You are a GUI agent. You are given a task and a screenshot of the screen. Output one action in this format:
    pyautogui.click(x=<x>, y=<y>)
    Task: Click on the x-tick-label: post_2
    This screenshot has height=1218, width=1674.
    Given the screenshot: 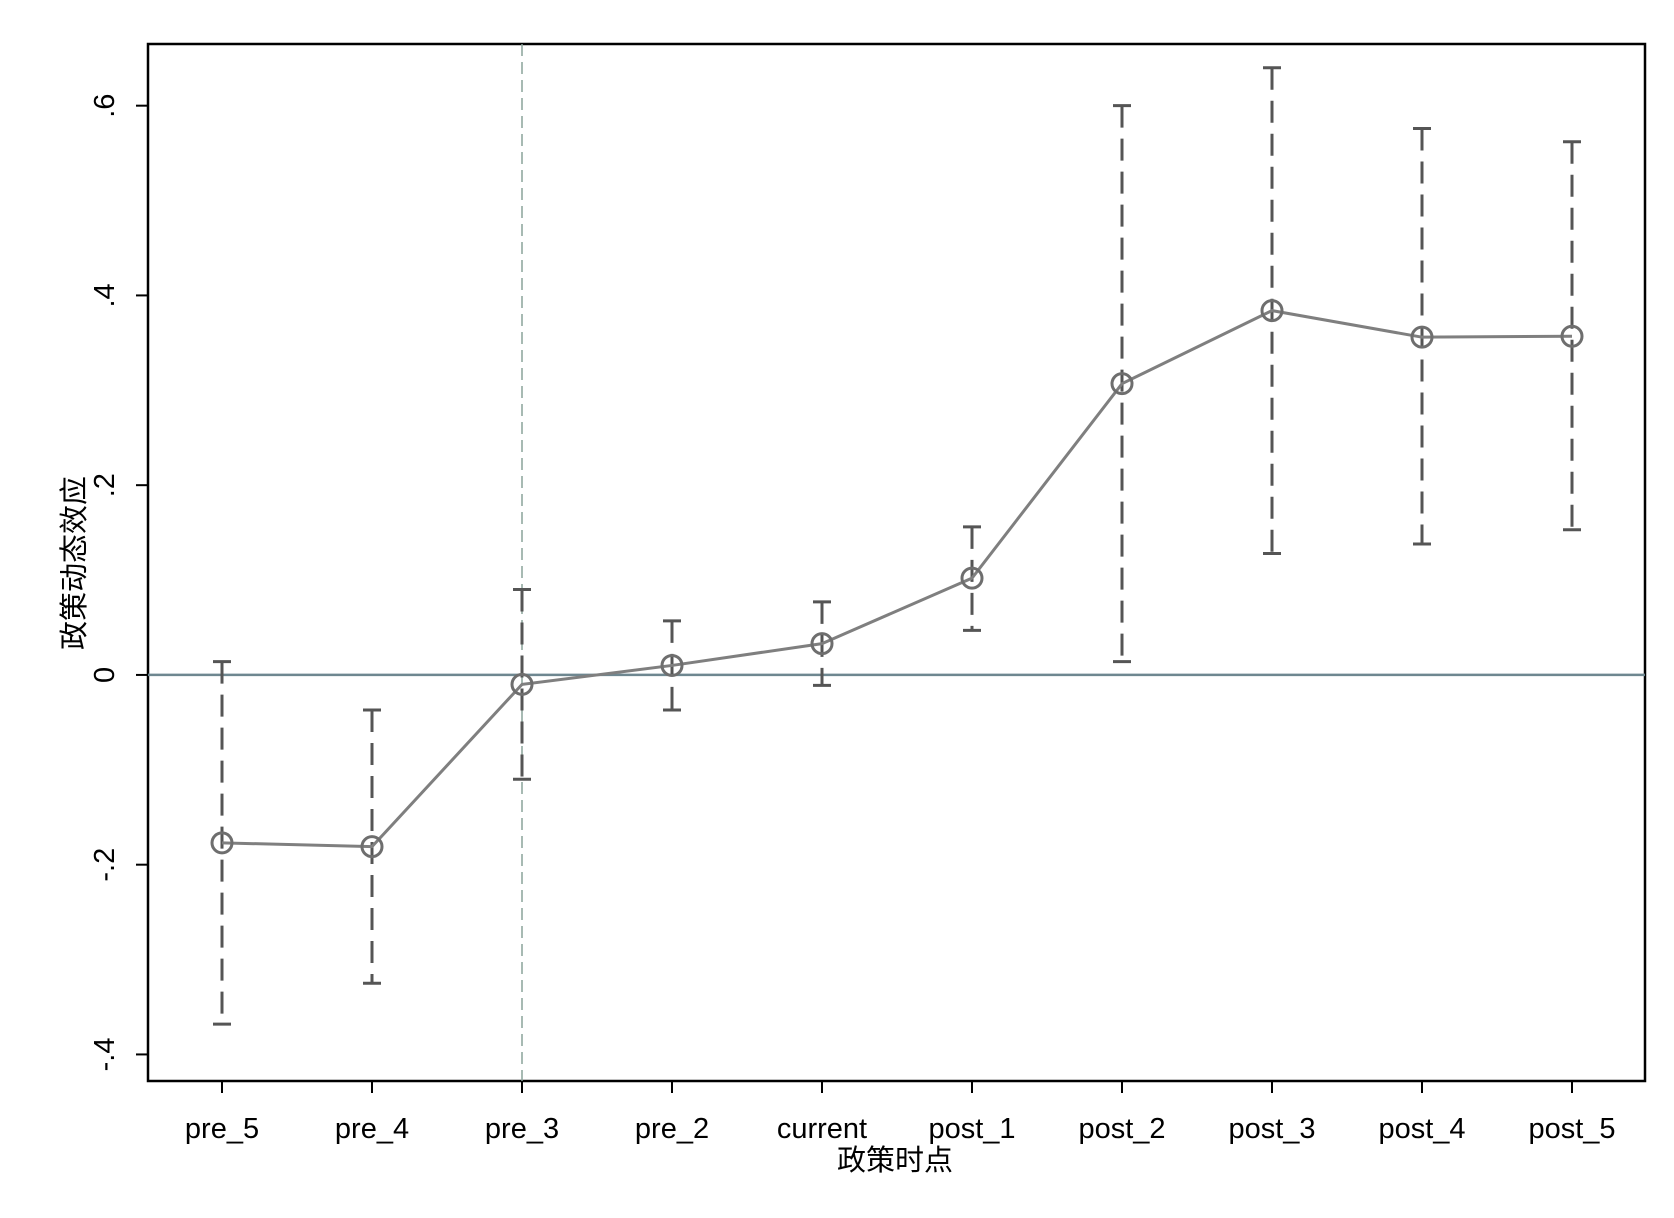 What is the action you would take?
    pyautogui.click(x=1121, y=1129)
    